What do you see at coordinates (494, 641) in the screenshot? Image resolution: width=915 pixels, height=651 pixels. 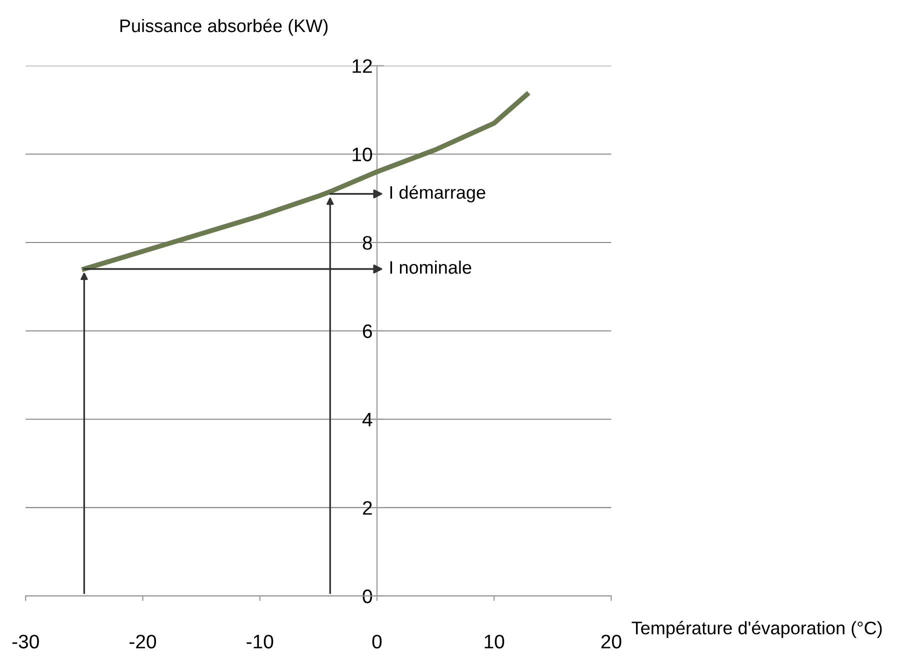 I see `x-tick-label: 10` at bounding box center [494, 641].